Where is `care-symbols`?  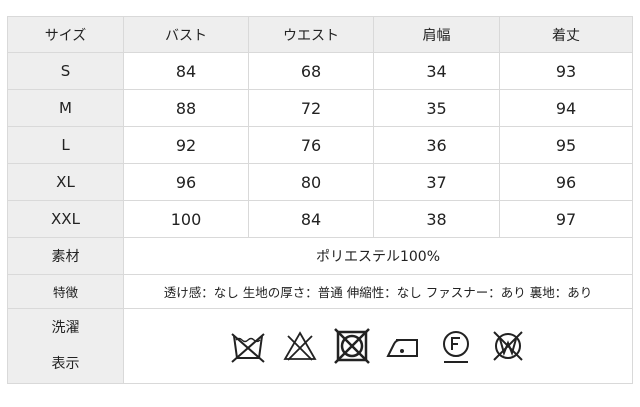
care-symbols is located at coordinates (378, 346).